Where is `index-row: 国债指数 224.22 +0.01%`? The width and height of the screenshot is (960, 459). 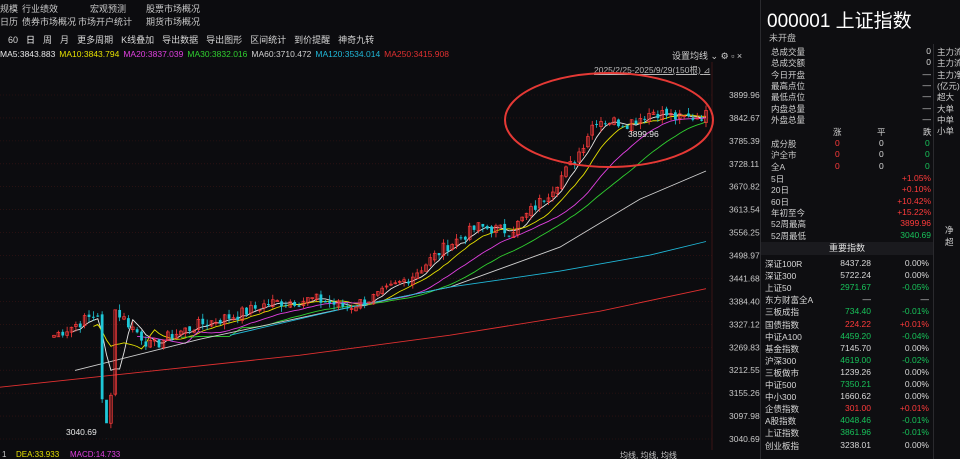
index-row: 国债指数 224.22 +0.01% is located at coordinates (849, 325).